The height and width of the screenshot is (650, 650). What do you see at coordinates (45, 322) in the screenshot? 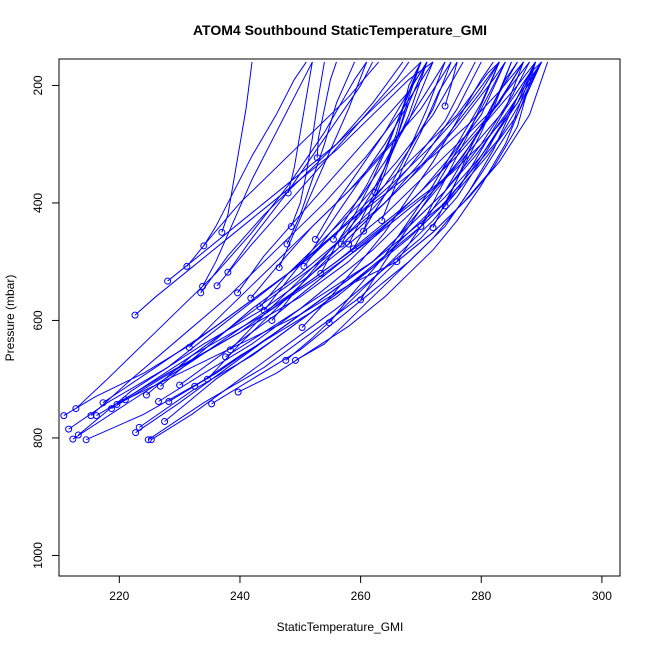
I see `y-axis: 200 400 600 800 1000` at bounding box center [45, 322].